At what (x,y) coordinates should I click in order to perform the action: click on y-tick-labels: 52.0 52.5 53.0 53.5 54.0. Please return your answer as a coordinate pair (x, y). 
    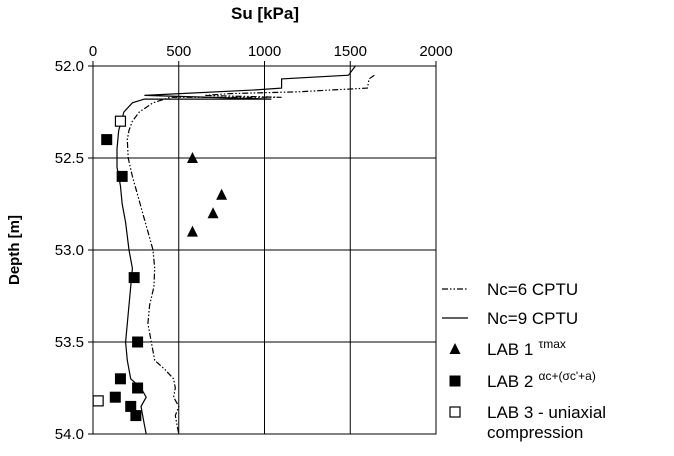
    Looking at the image, I should click on (69, 250).